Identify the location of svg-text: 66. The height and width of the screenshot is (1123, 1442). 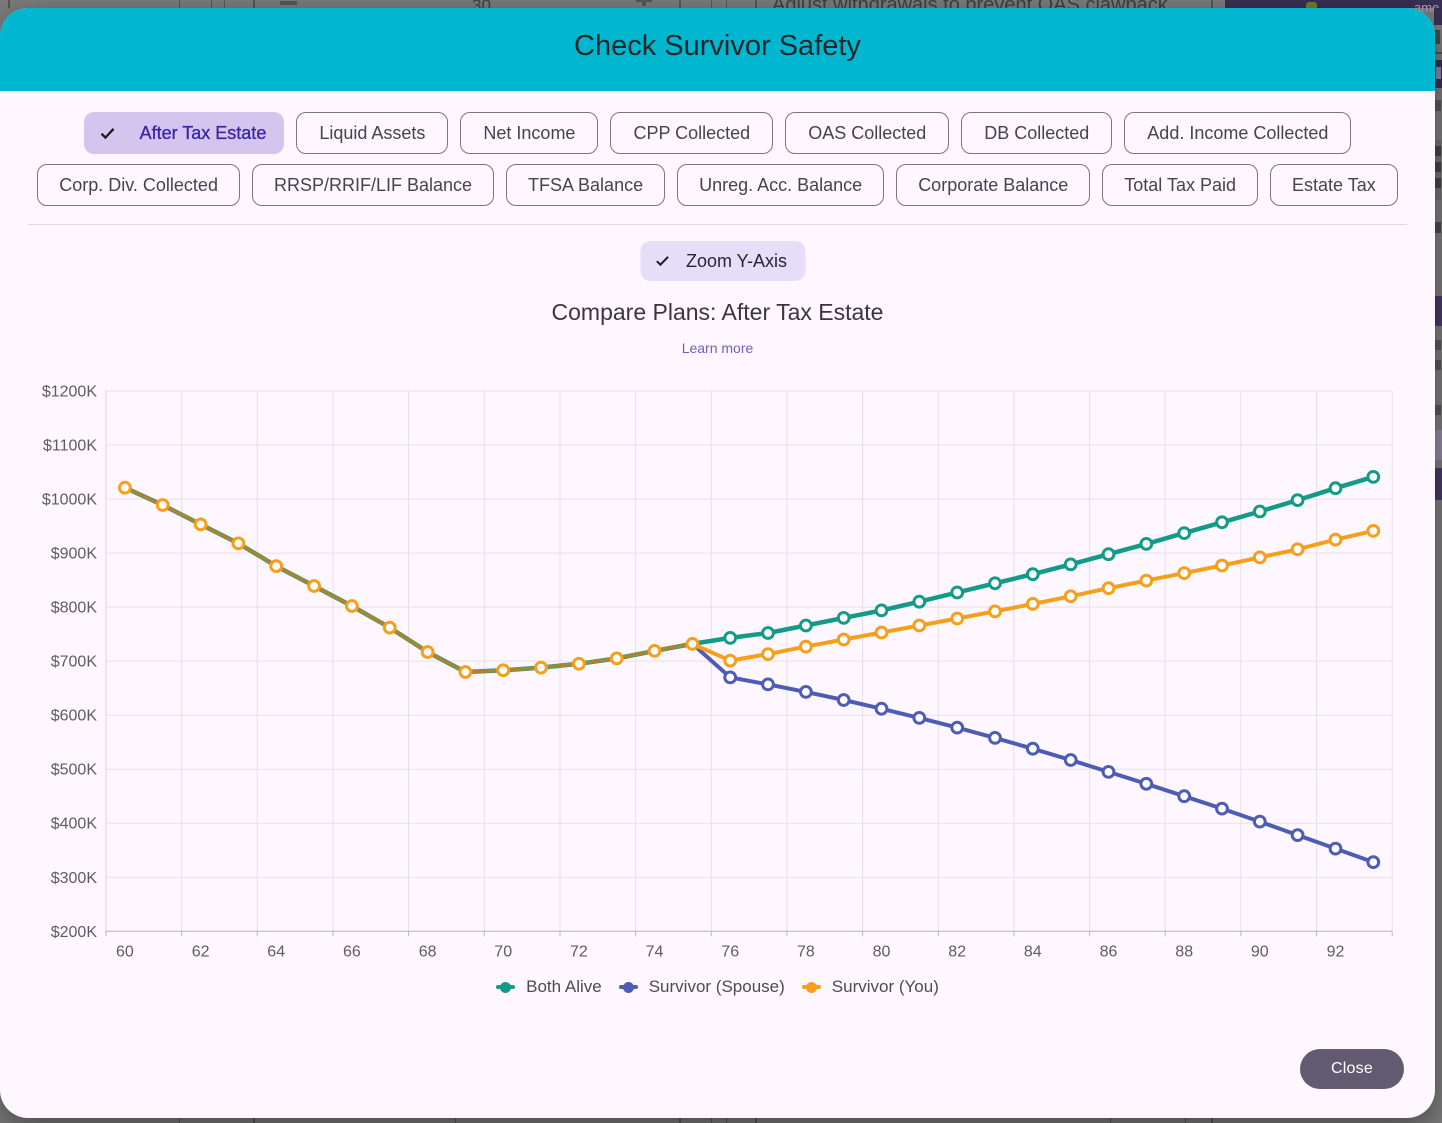
(352, 951).